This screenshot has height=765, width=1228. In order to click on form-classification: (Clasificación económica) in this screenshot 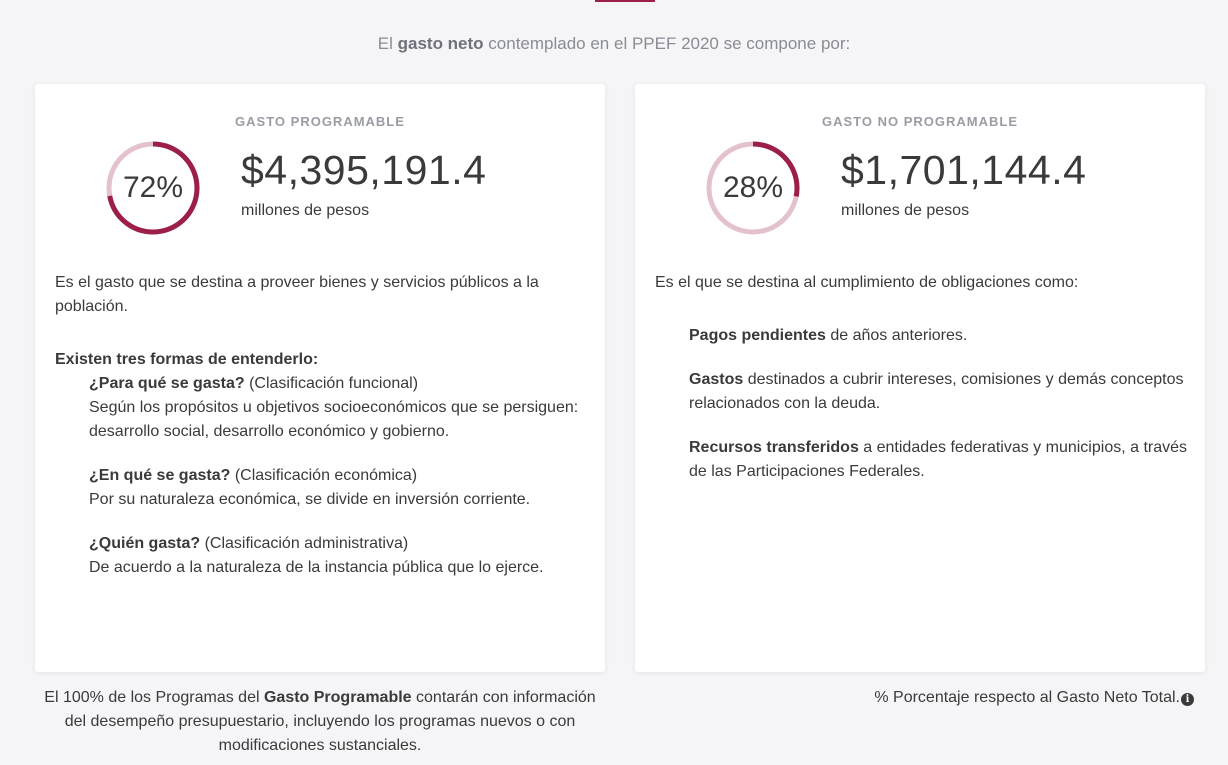, I will do `click(324, 475)`.